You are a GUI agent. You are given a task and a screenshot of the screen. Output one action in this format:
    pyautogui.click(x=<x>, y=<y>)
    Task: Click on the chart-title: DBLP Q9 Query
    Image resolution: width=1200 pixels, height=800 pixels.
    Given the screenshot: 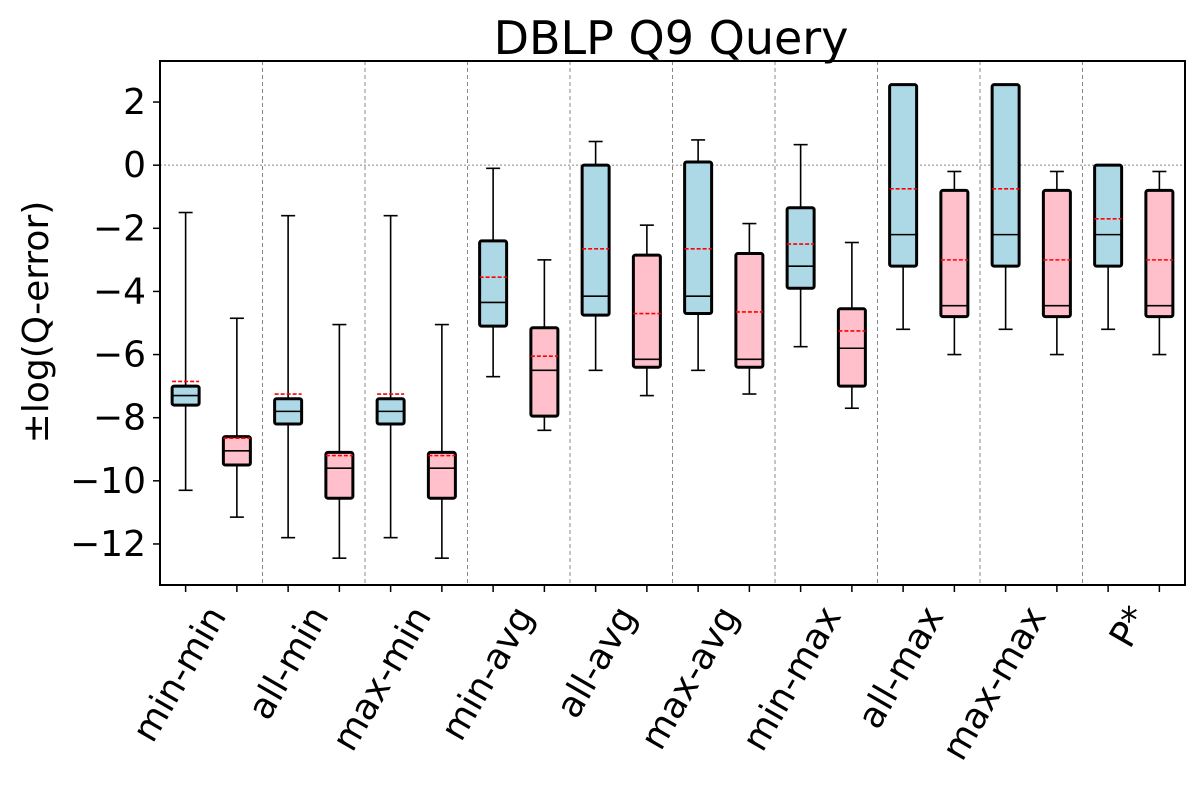 What is the action you would take?
    pyautogui.click(x=671, y=38)
    